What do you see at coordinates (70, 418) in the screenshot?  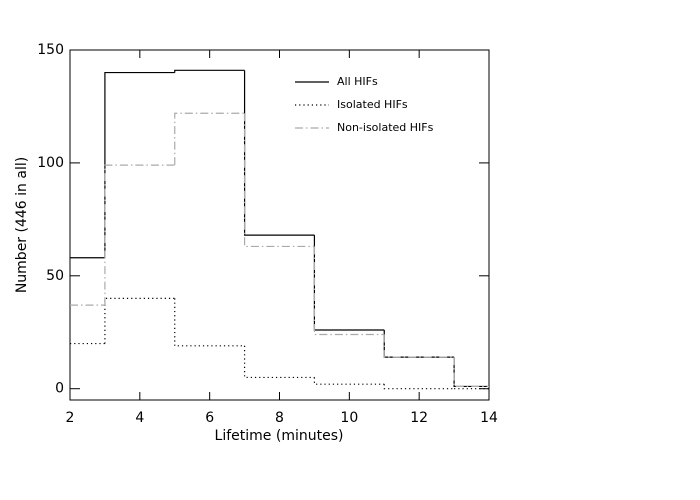 I see `x-tick-label: 2` at bounding box center [70, 418].